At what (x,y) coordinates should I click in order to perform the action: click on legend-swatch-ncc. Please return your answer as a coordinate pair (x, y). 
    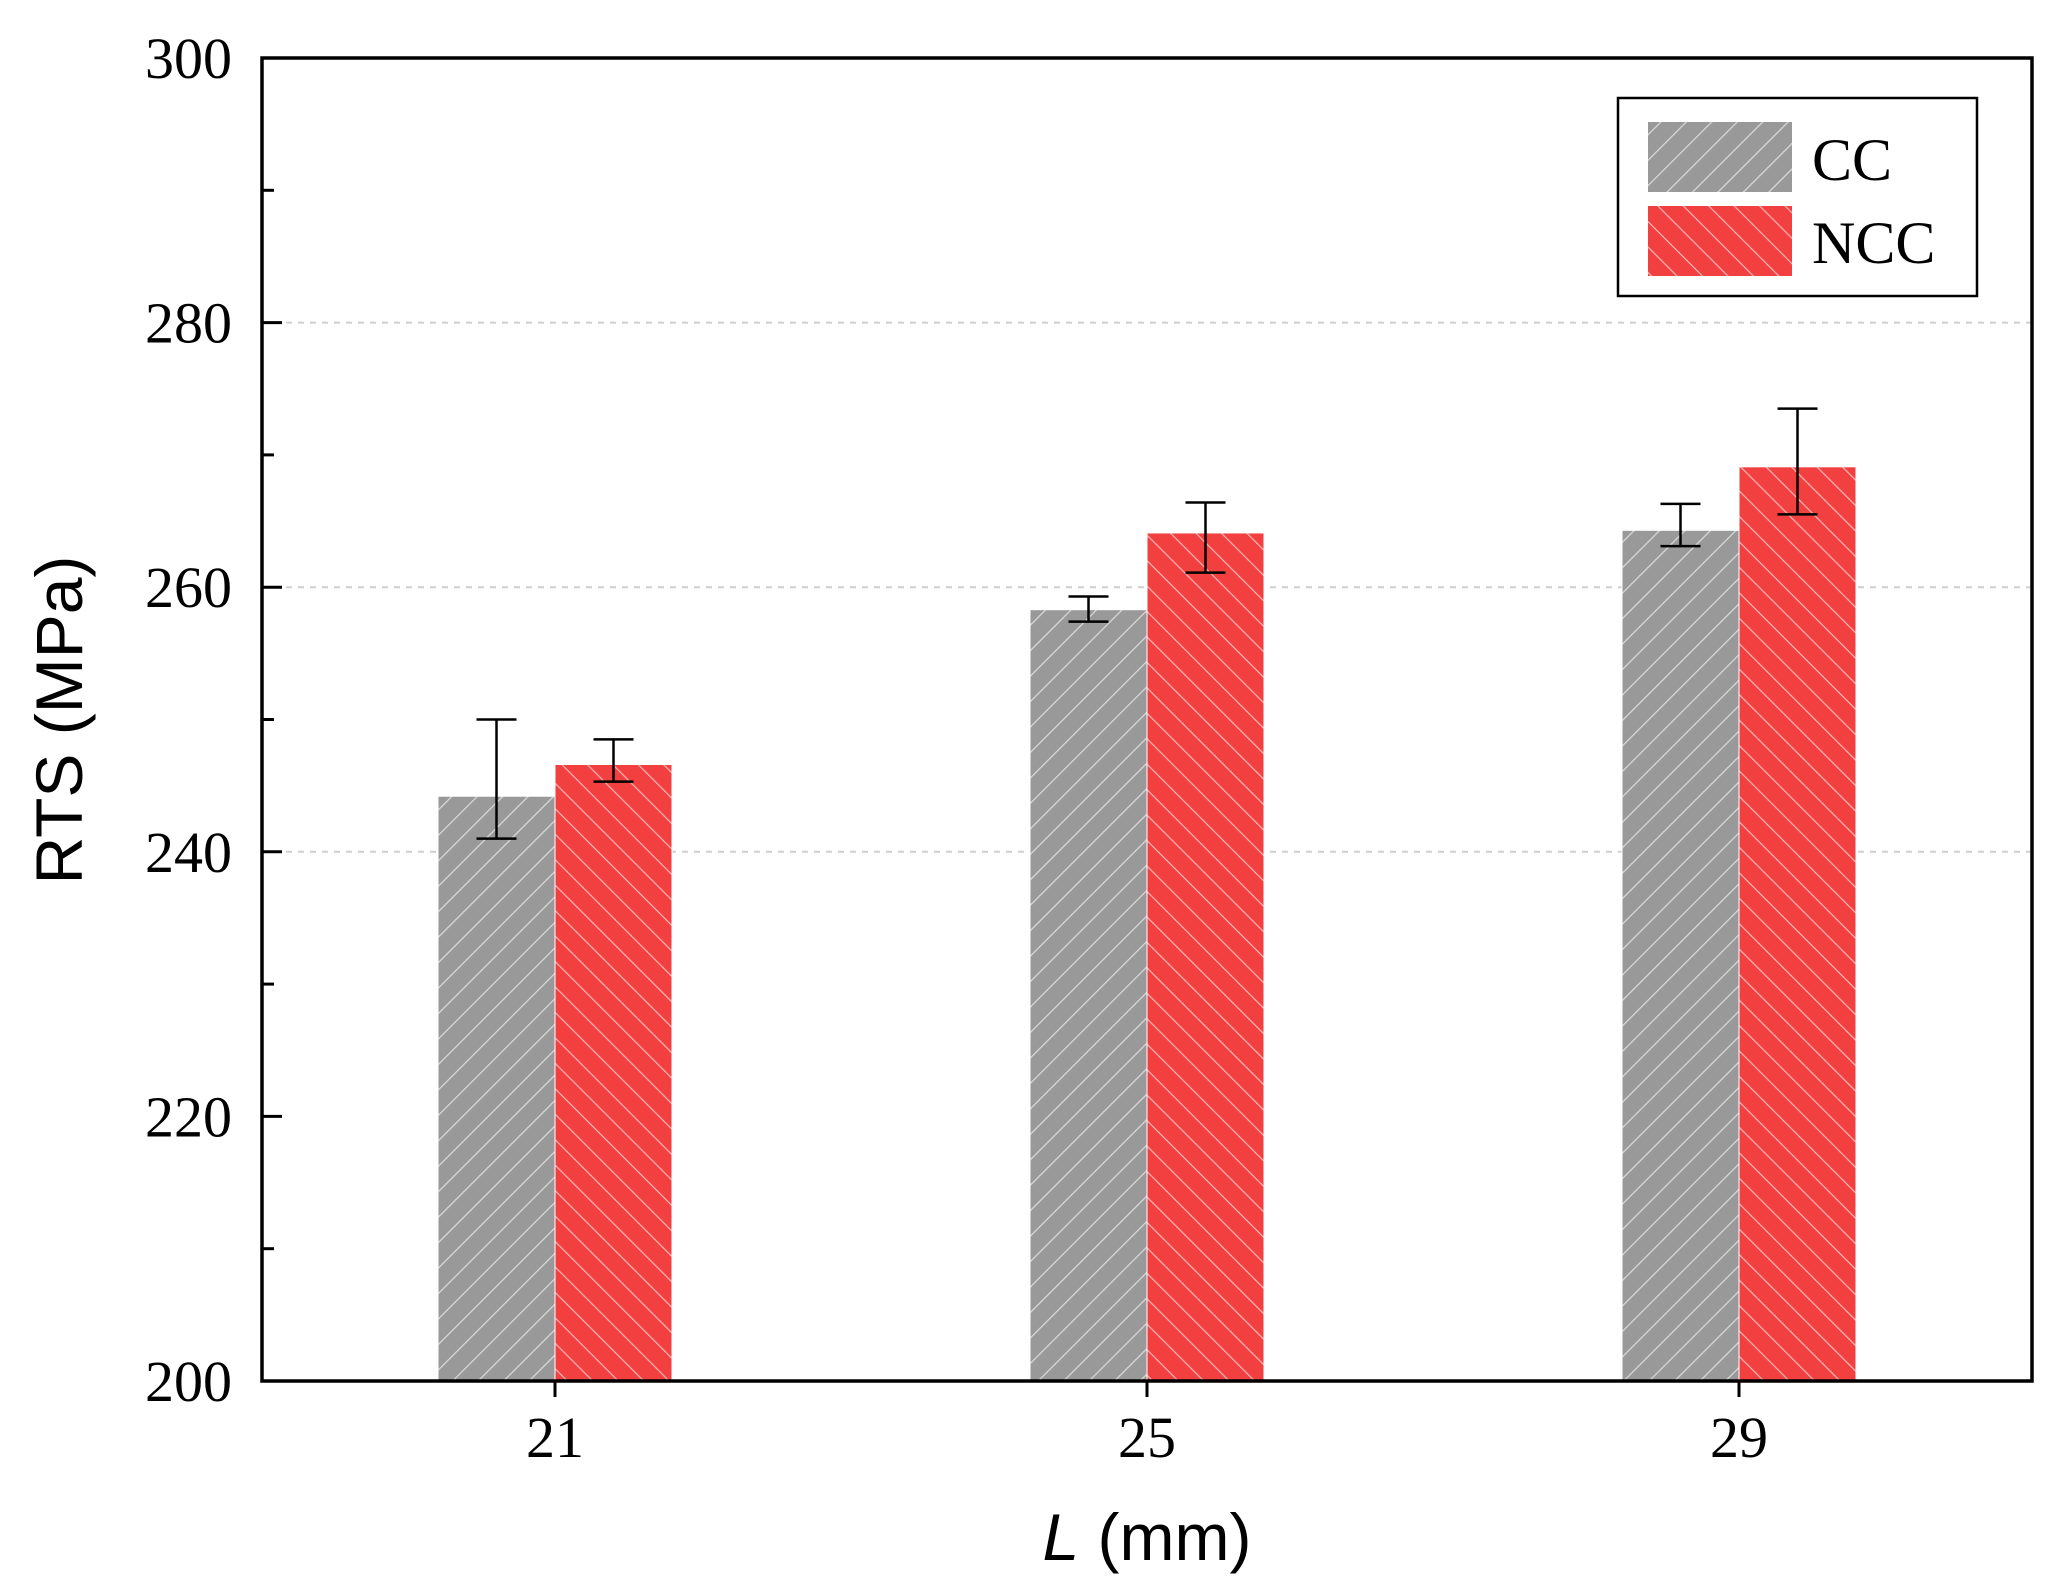
    Looking at the image, I should click on (1720, 241).